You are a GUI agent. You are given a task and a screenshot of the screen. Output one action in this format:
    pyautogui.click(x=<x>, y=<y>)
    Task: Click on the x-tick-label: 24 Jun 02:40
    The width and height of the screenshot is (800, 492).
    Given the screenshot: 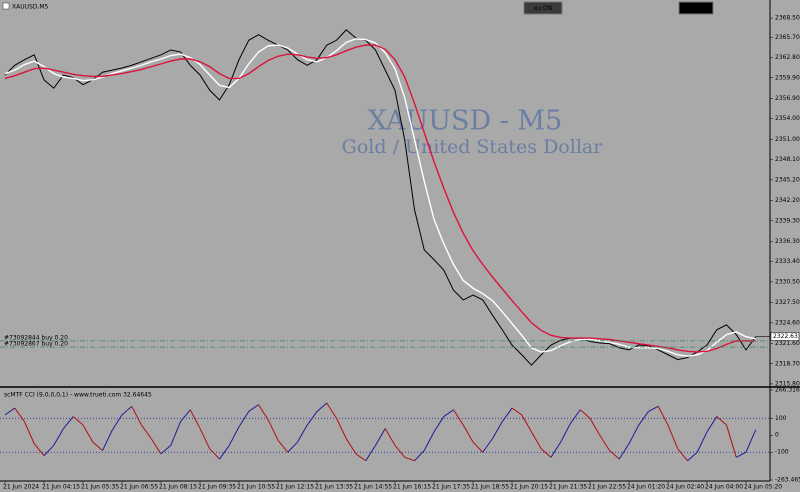 What is the action you would take?
    pyautogui.click(x=685, y=487)
    